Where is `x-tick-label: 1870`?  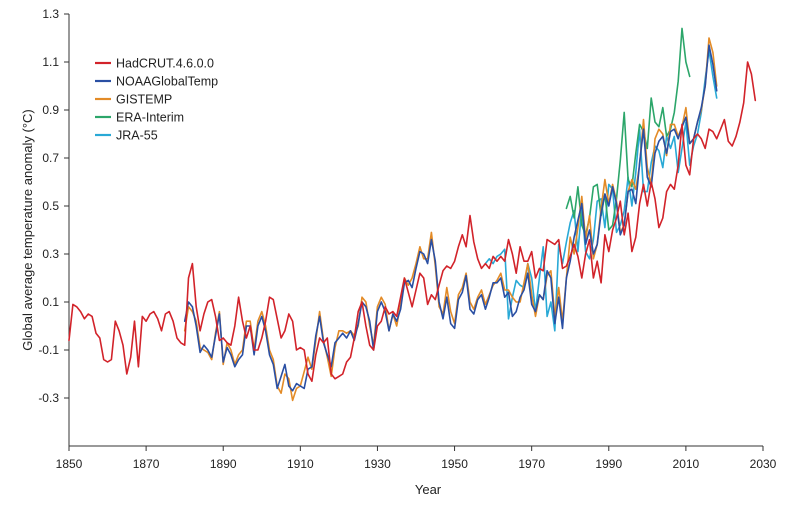
x-tick-label: 1870 is located at coordinates (146, 464).